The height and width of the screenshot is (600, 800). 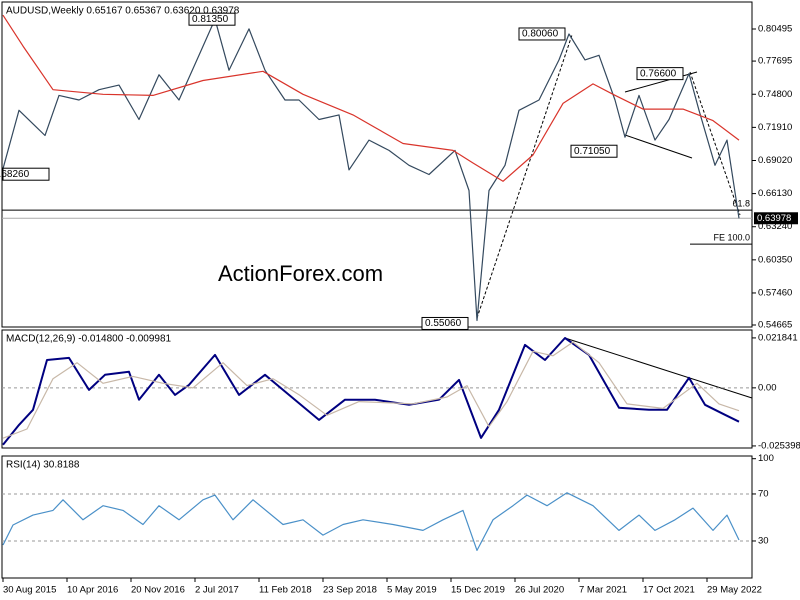 What do you see at coordinates (539, 590) in the screenshot?
I see `x-tick-label: 26 Jul 2020` at bounding box center [539, 590].